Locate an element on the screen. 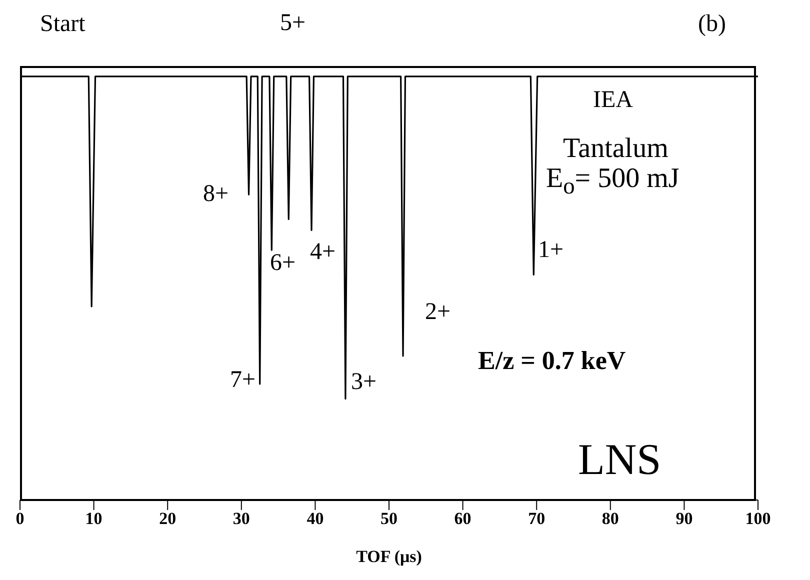 The height and width of the screenshot is (580, 810). annotation: E/z = 0.7 keV is located at coordinates (552, 360).